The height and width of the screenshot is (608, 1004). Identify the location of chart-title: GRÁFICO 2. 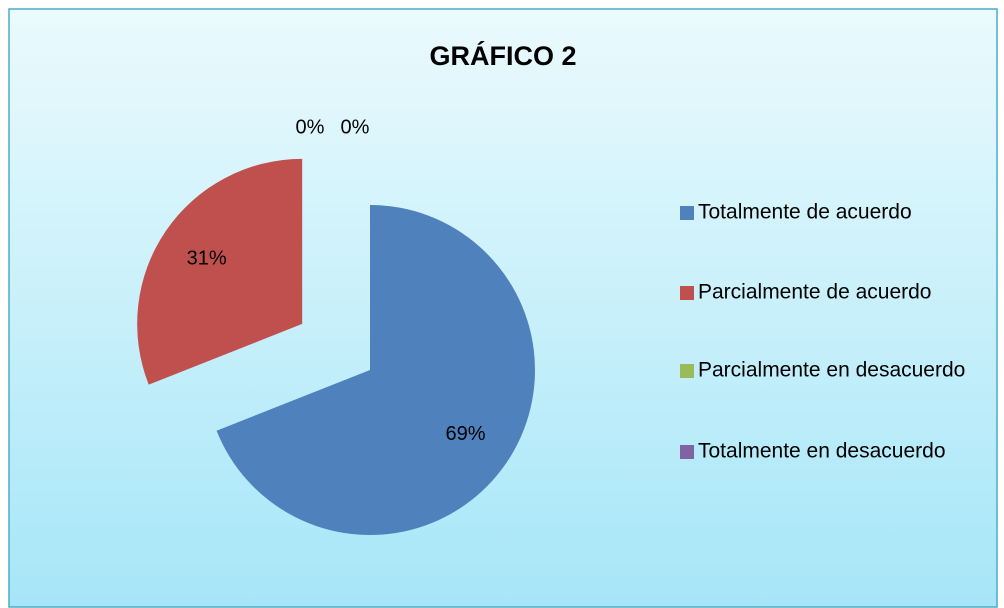
(502, 55).